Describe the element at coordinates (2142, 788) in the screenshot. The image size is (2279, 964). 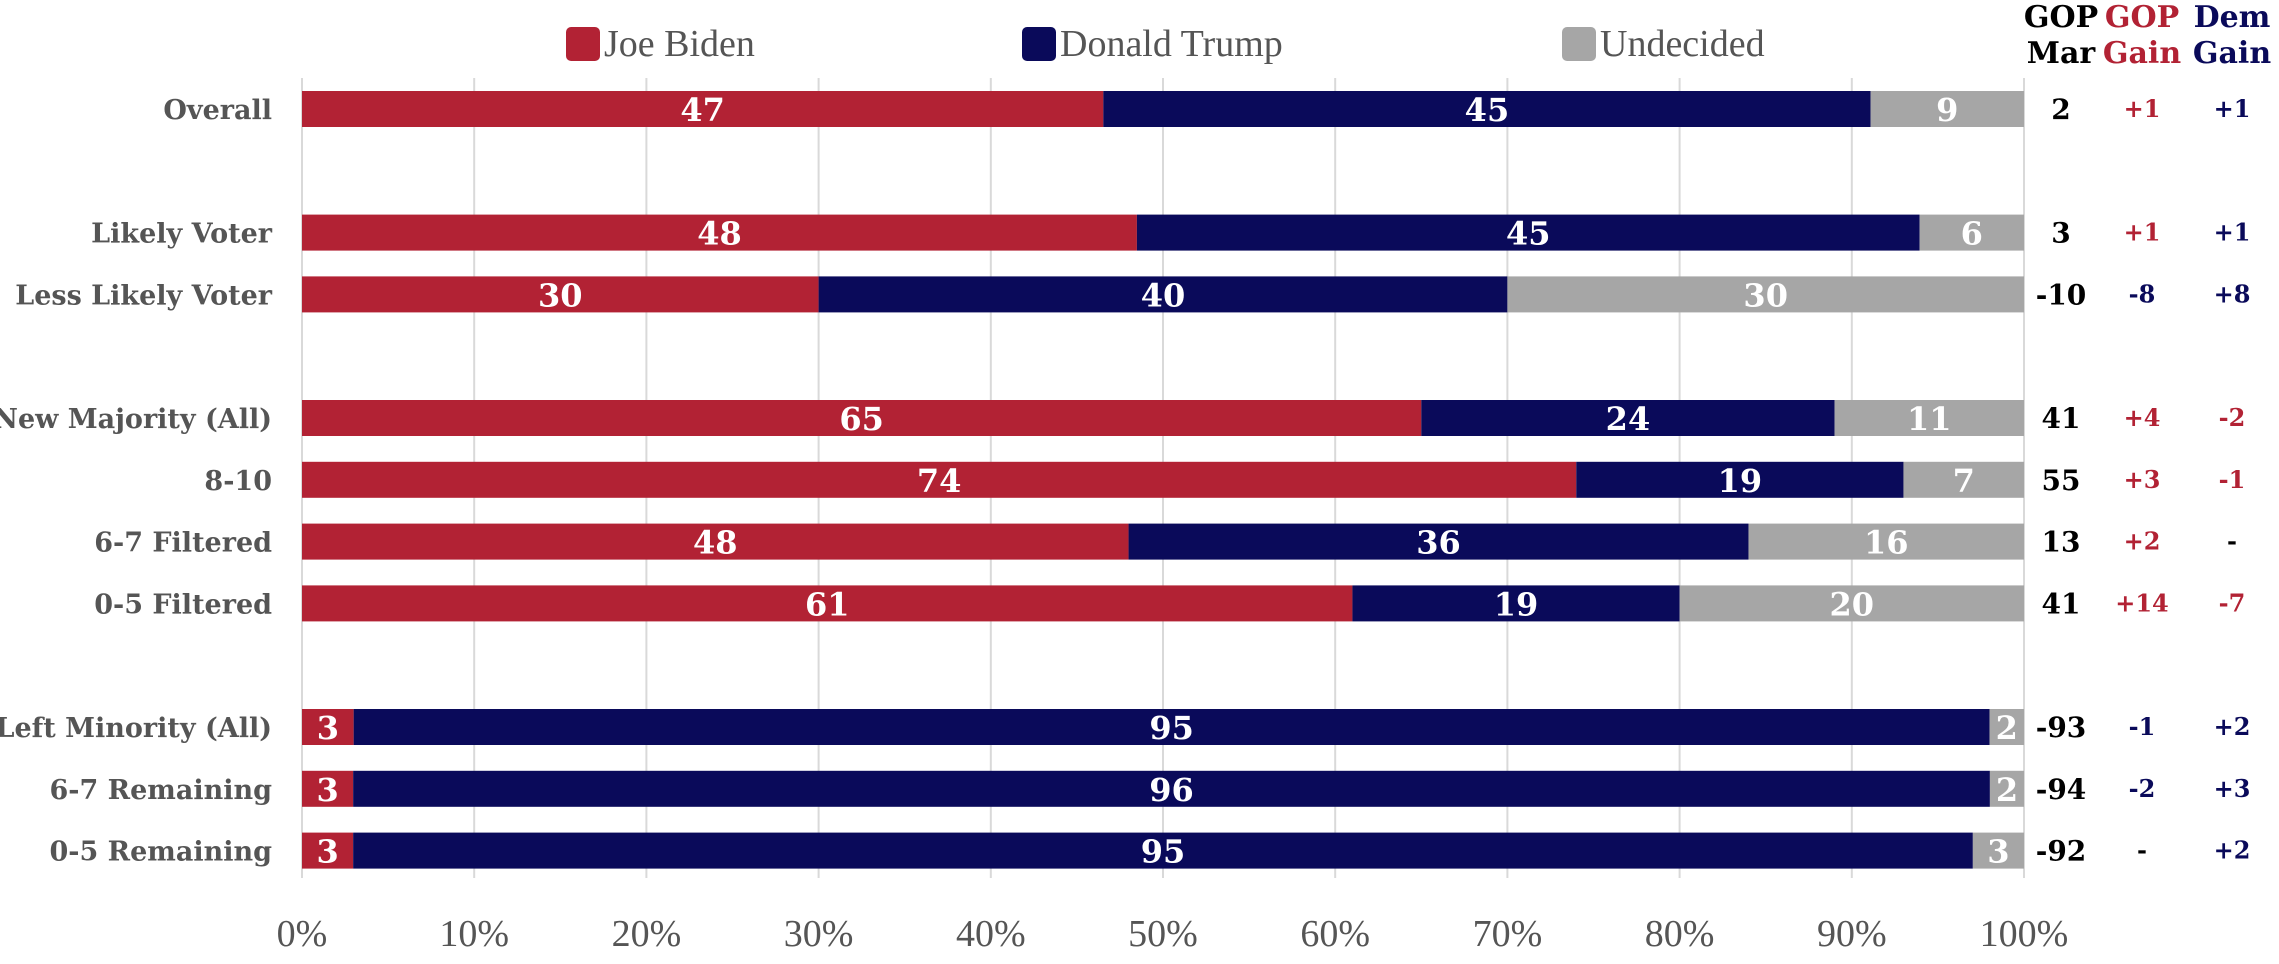
I see `gop-gain-value: -2` at that location.